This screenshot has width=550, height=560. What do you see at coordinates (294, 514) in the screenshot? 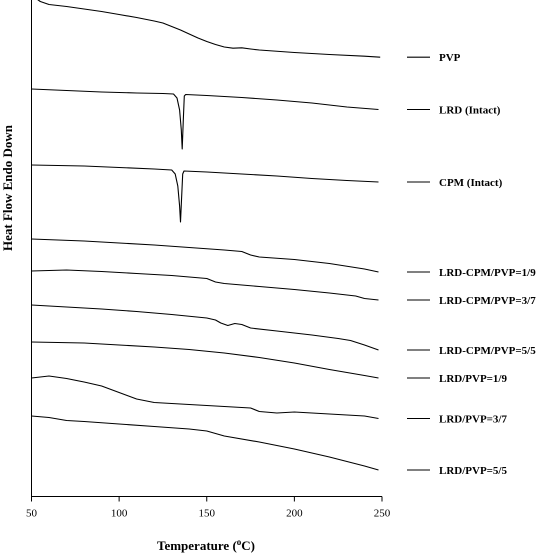
I see `x-tick-label: 200` at bounding box center [294, 514].